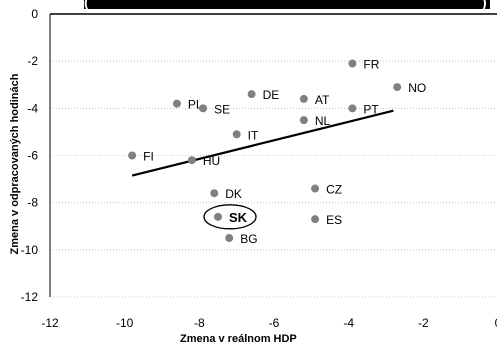  Describe the element at coordinates (32, 108) in the screenshot. I see `y-tick-label: -4` at that location.